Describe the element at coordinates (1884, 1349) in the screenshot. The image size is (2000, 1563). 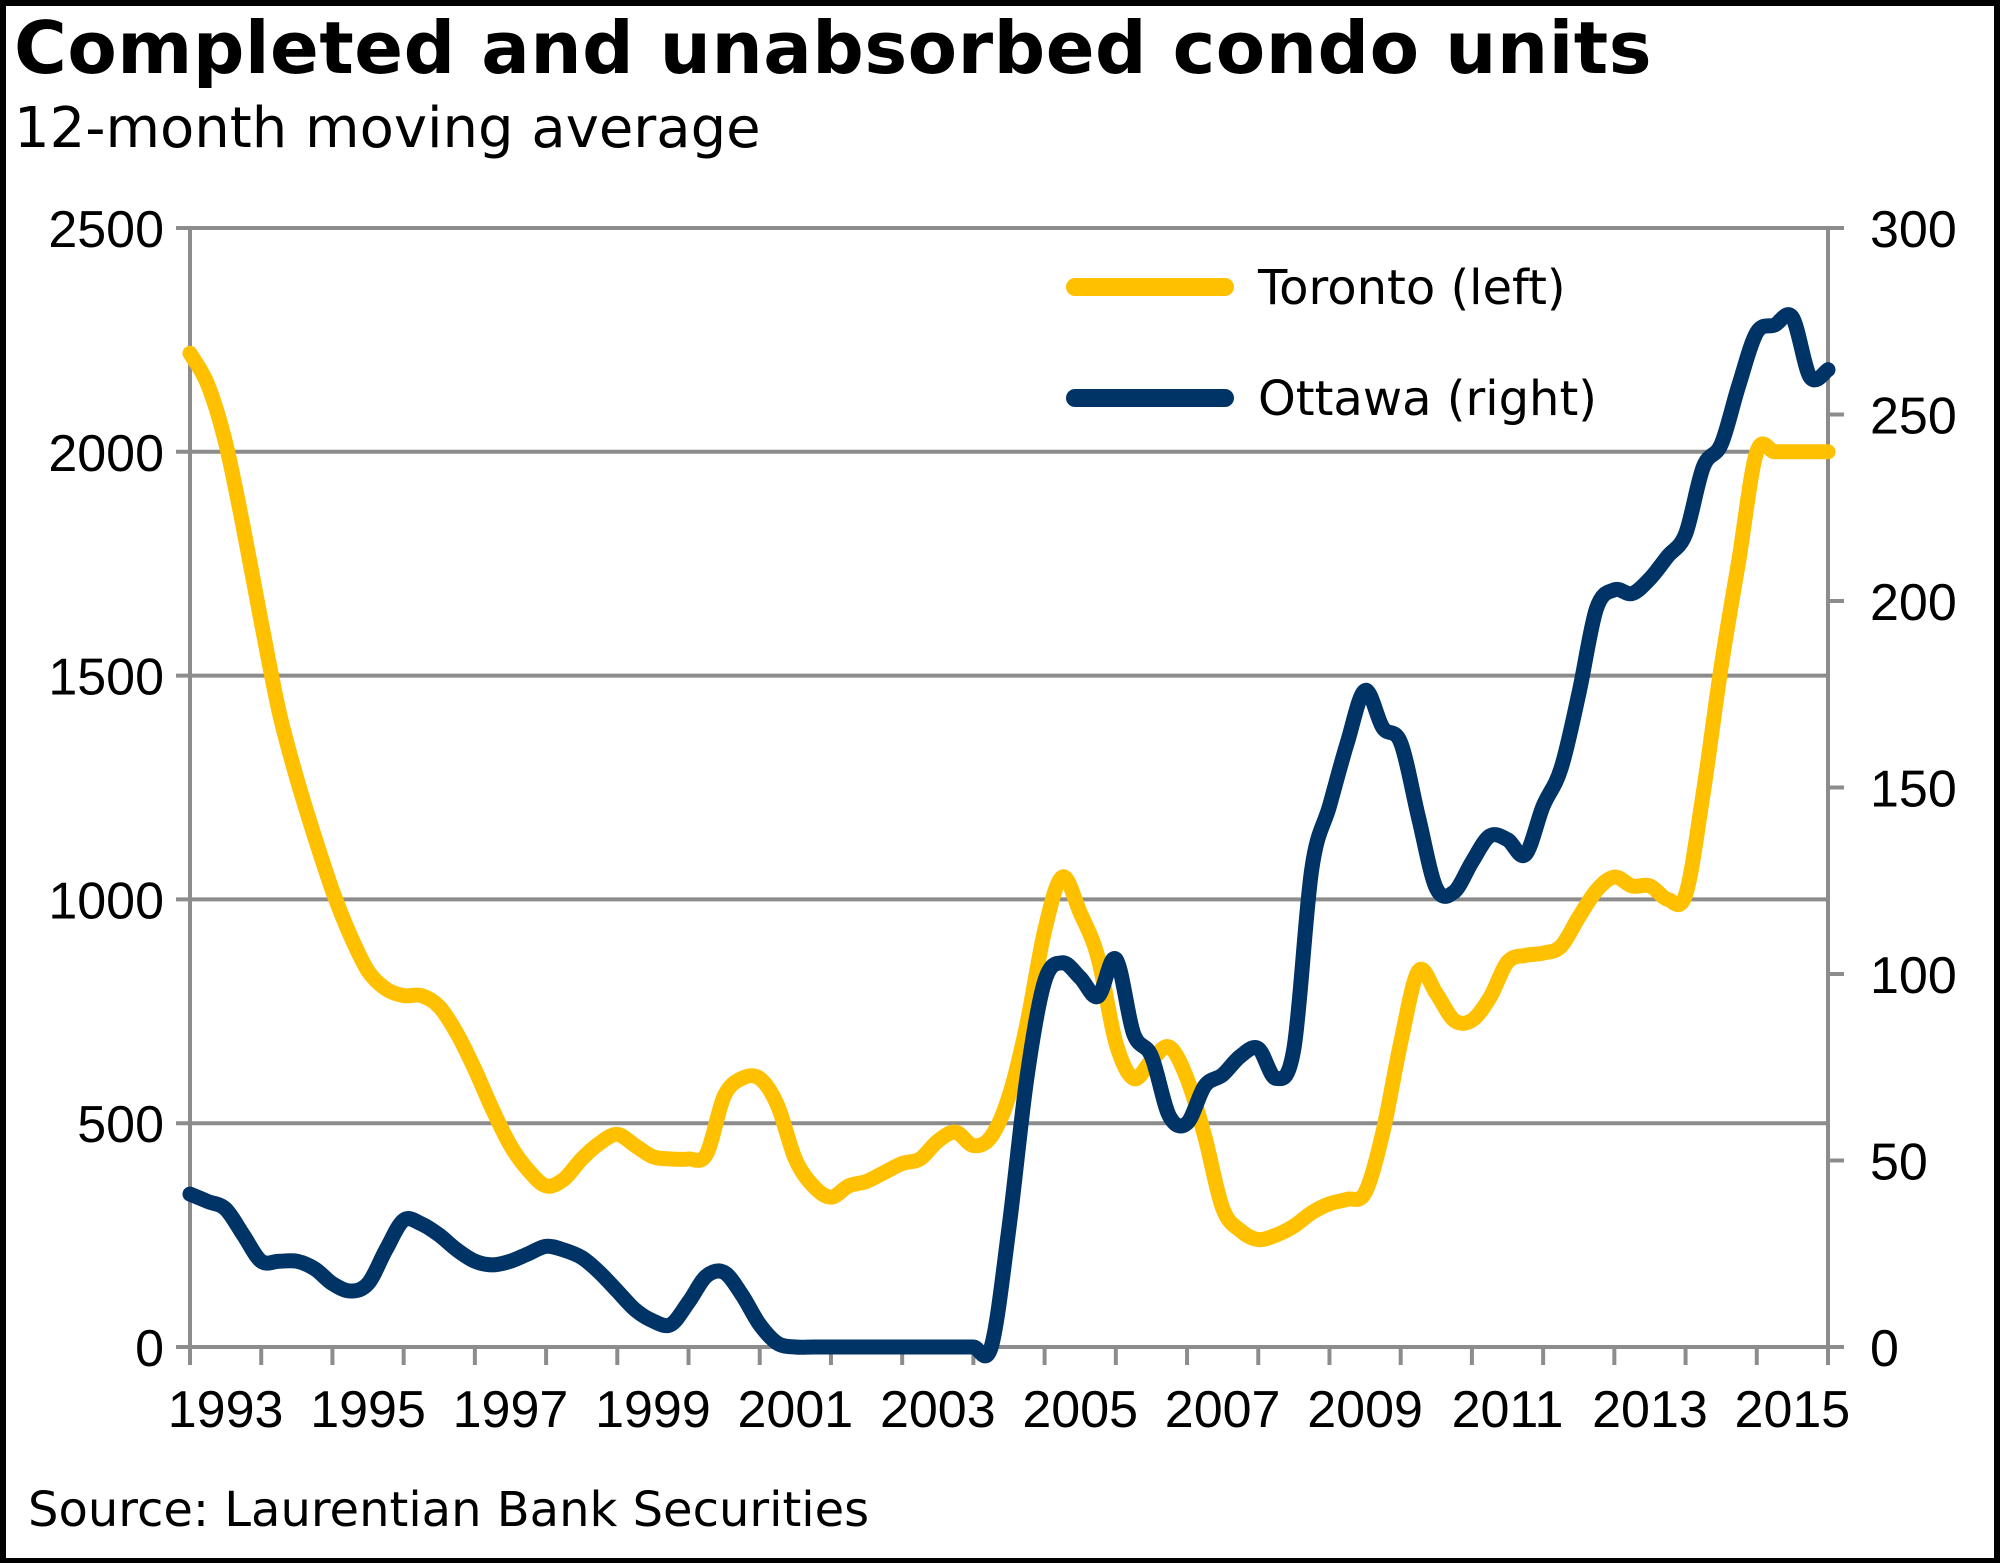
I see `right-tick-label: 0` at that location.